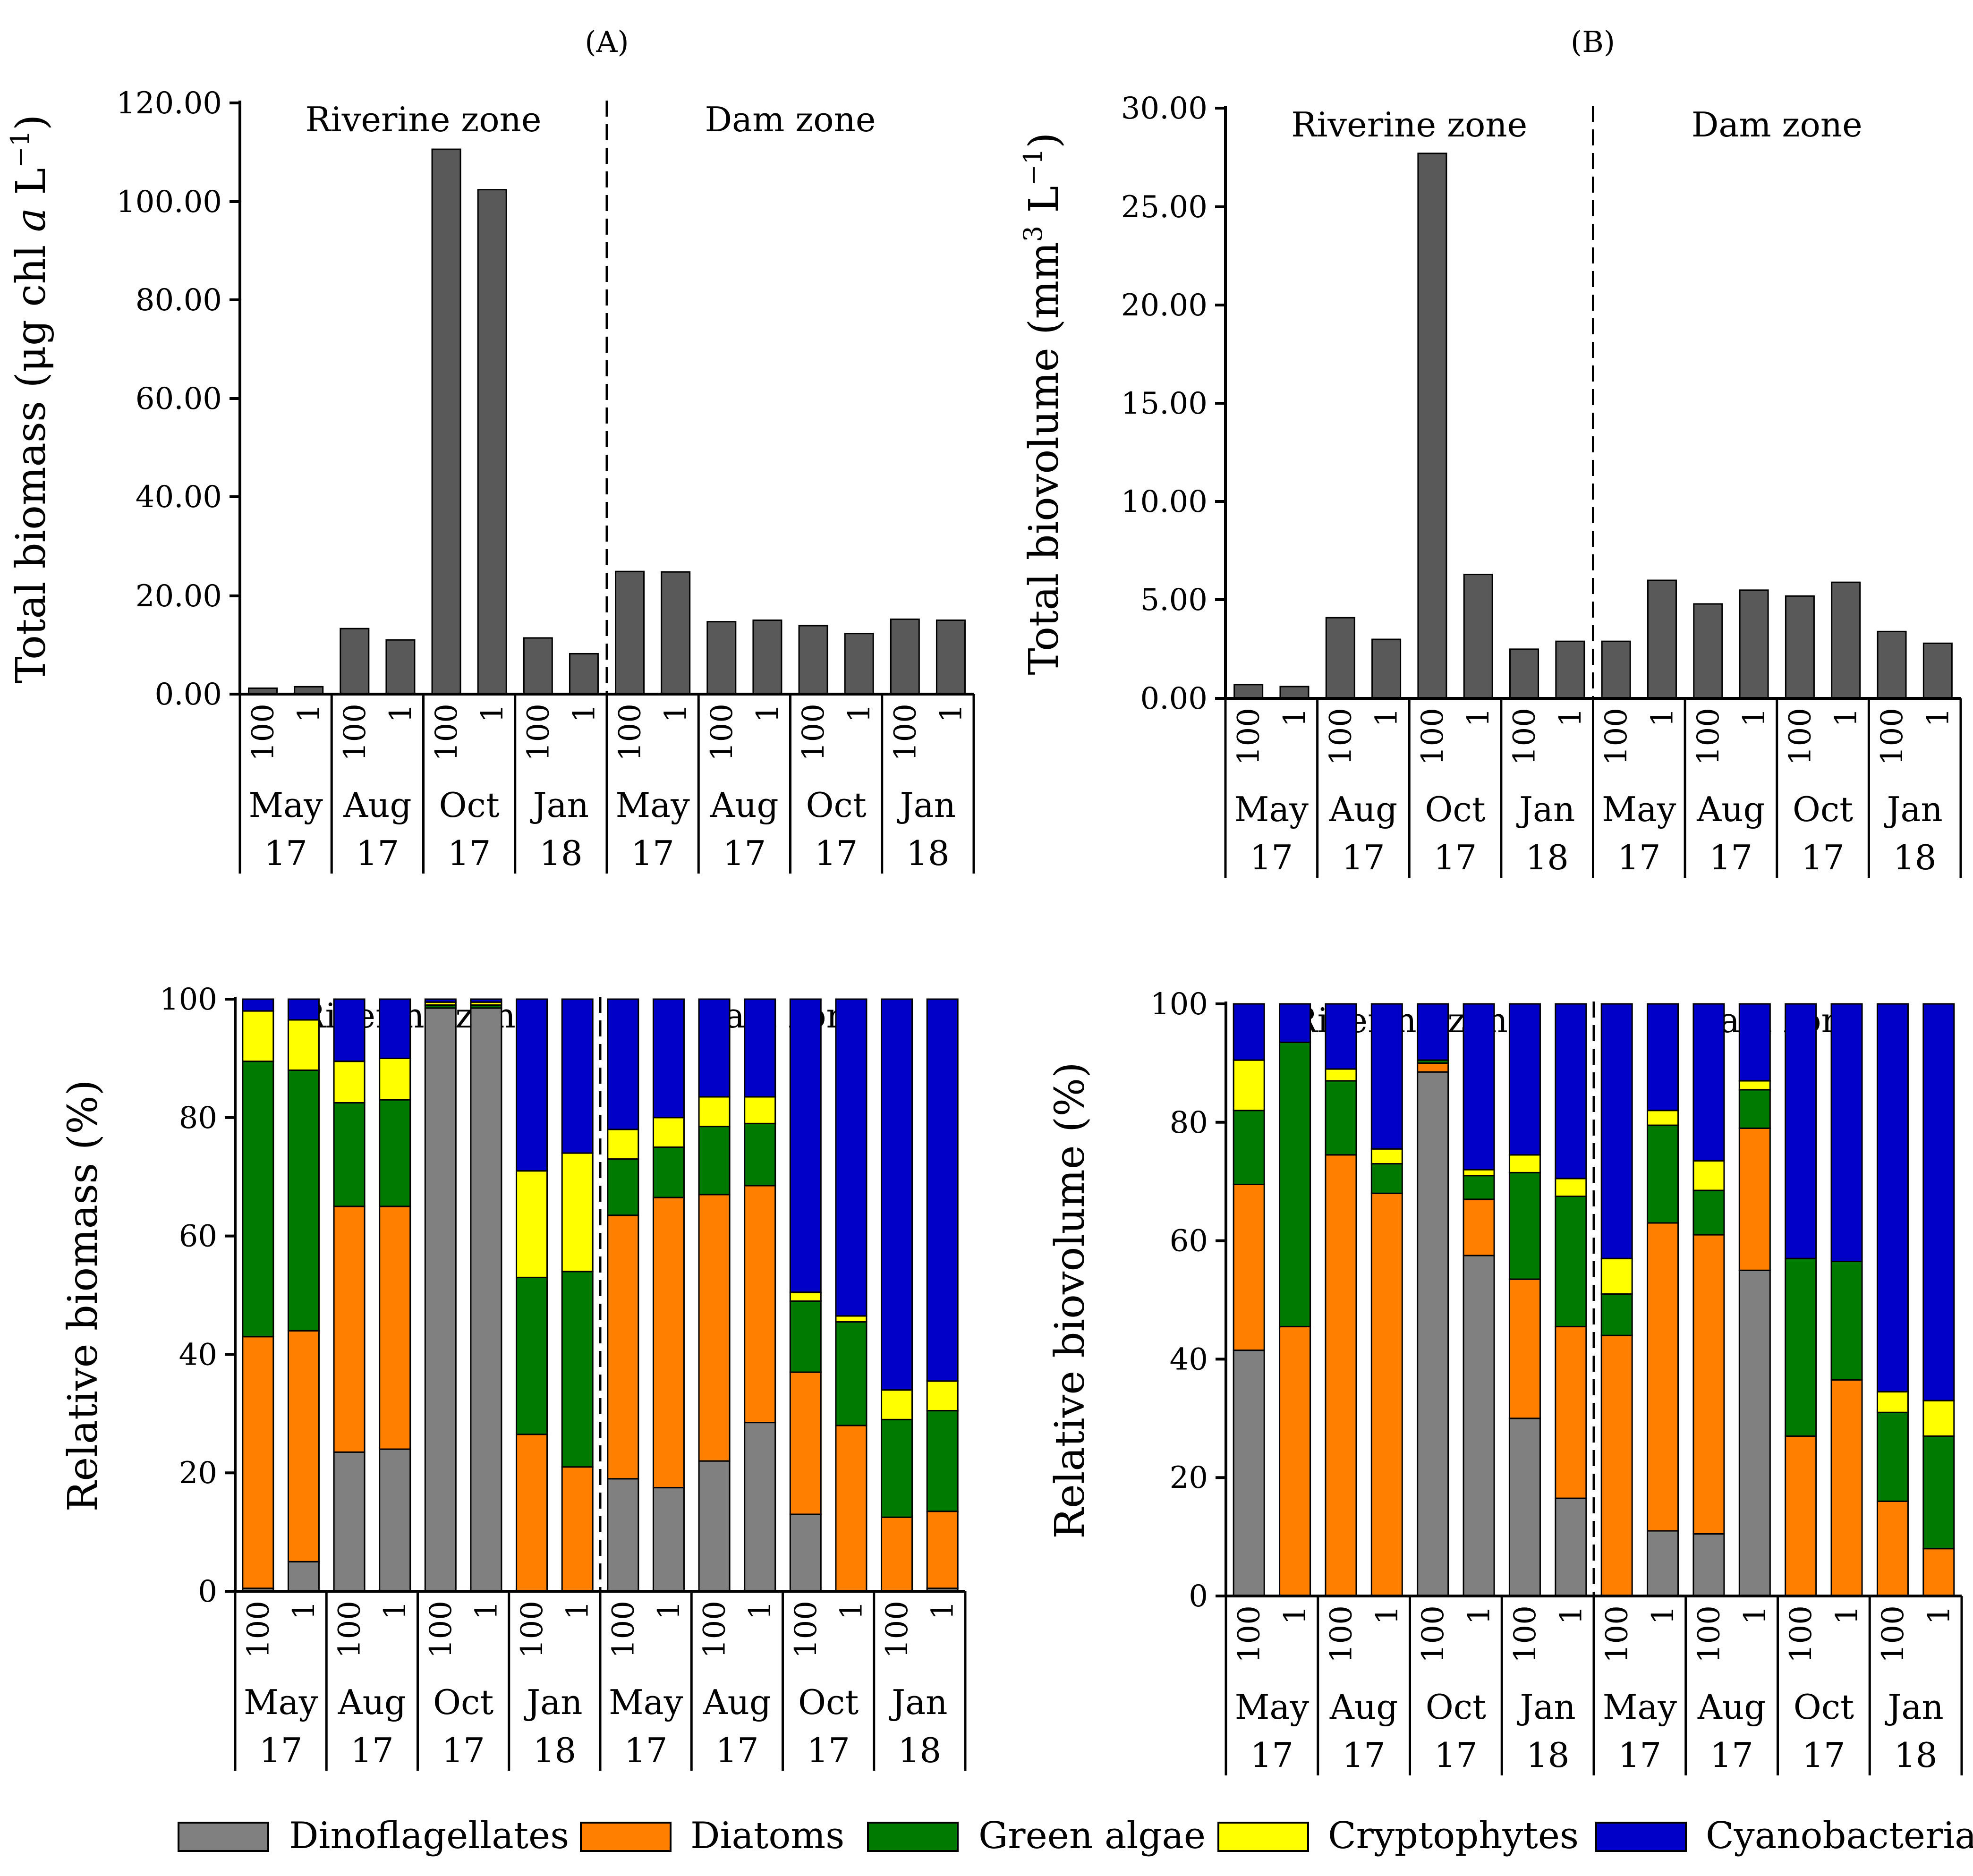 The height and width of the screenshot is (1876, 1973). I want to click on bar-3-dinoflagellates, so click(349, 1521).